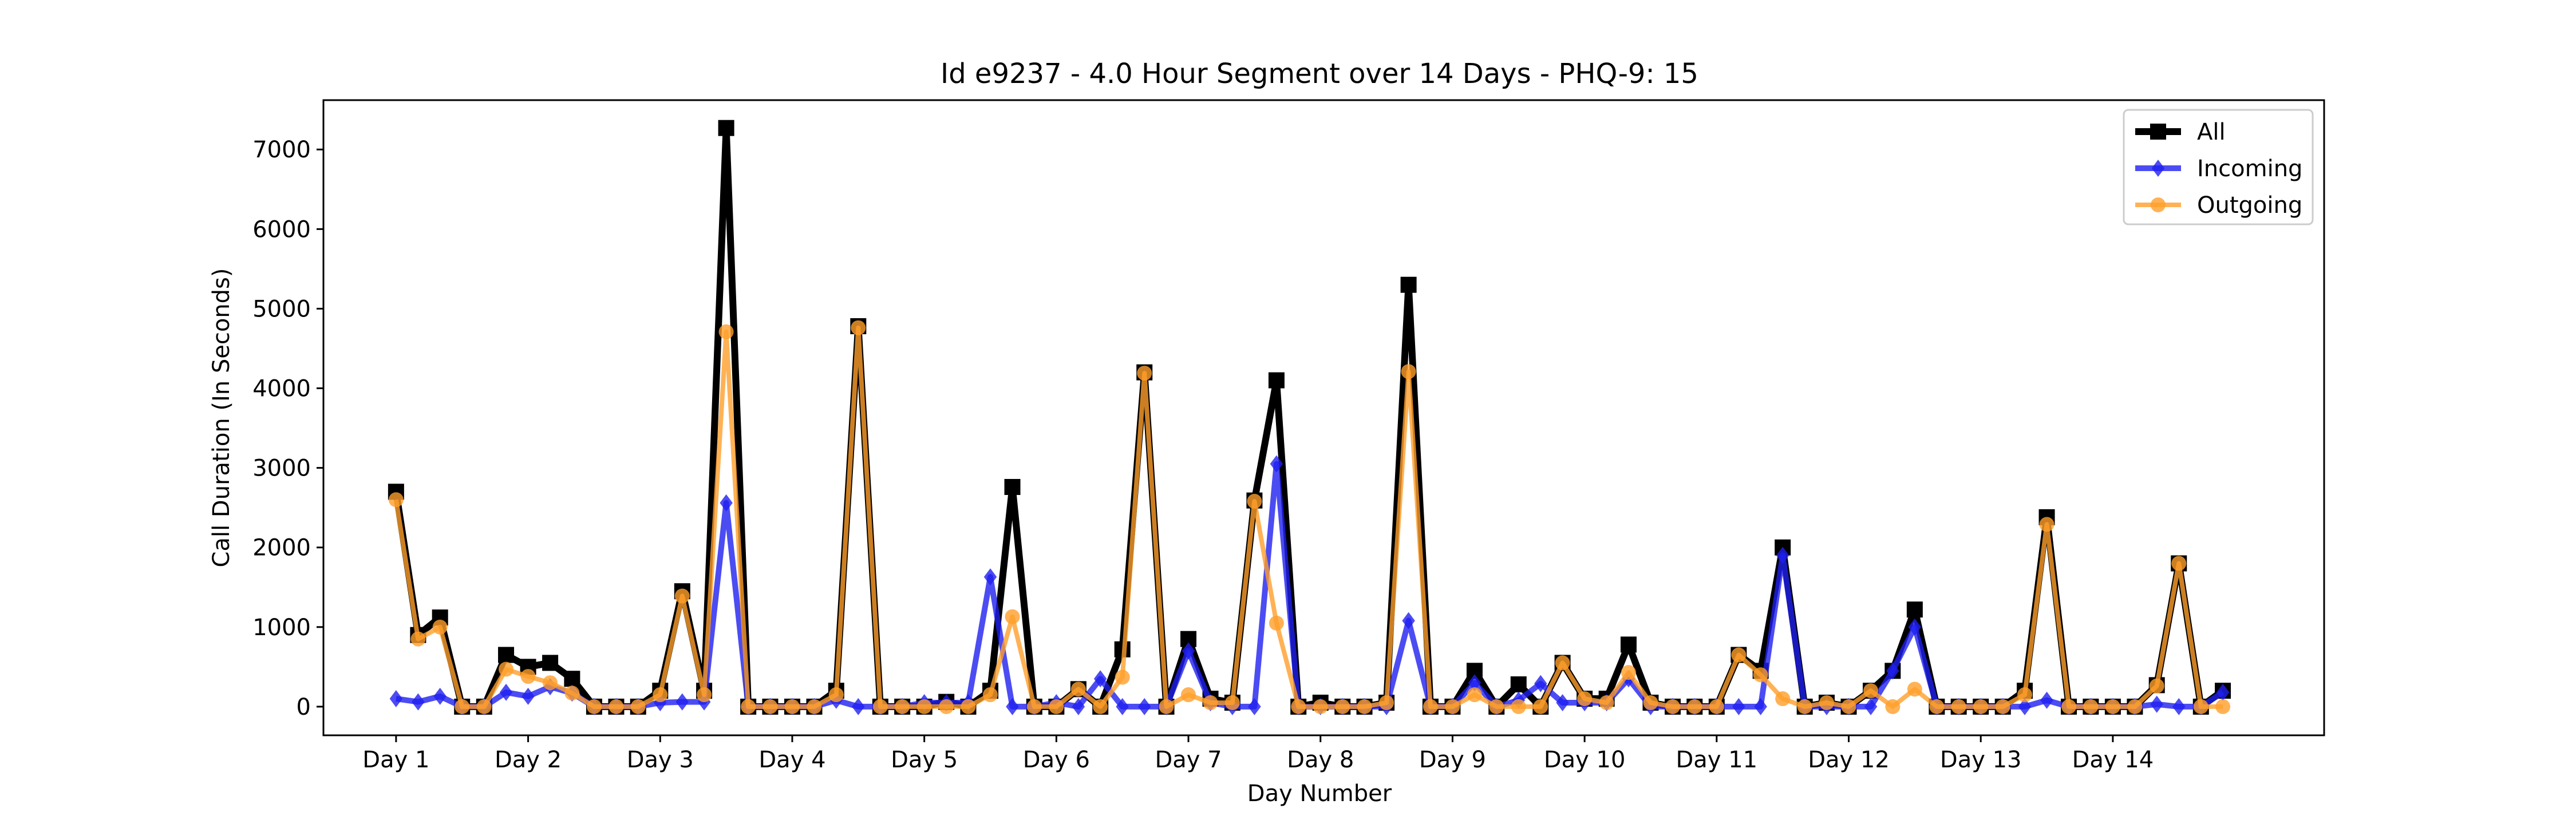 The image size is (2576, 824). What do you see at coordinates (2180, 132) in the screenshot?
I see `legend-item-all: All` at bounding box center [2180, 132].